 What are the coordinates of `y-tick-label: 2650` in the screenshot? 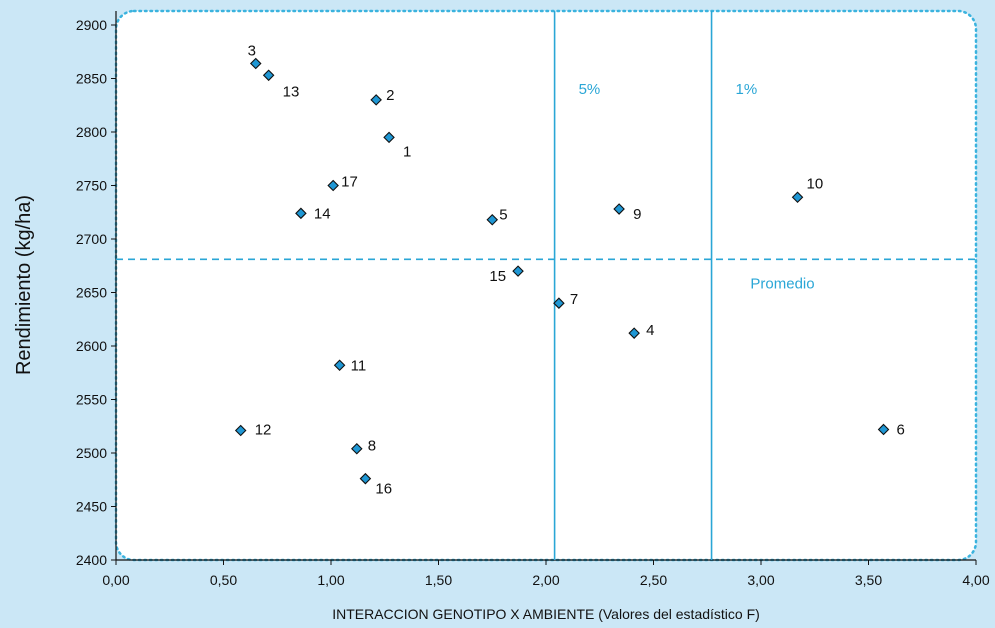 It's located at (91, 293).